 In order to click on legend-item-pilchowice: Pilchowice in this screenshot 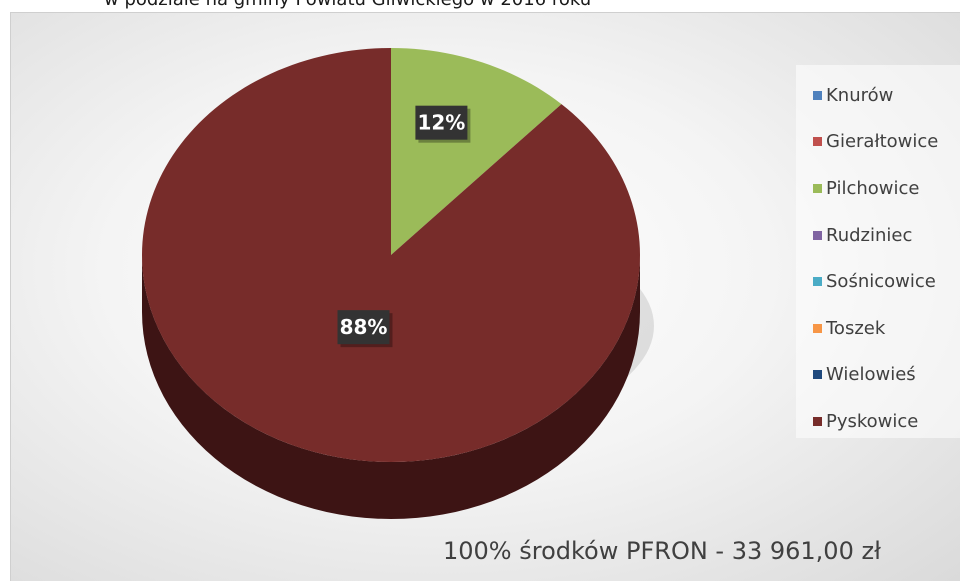, I will do `click(878, 188)`.